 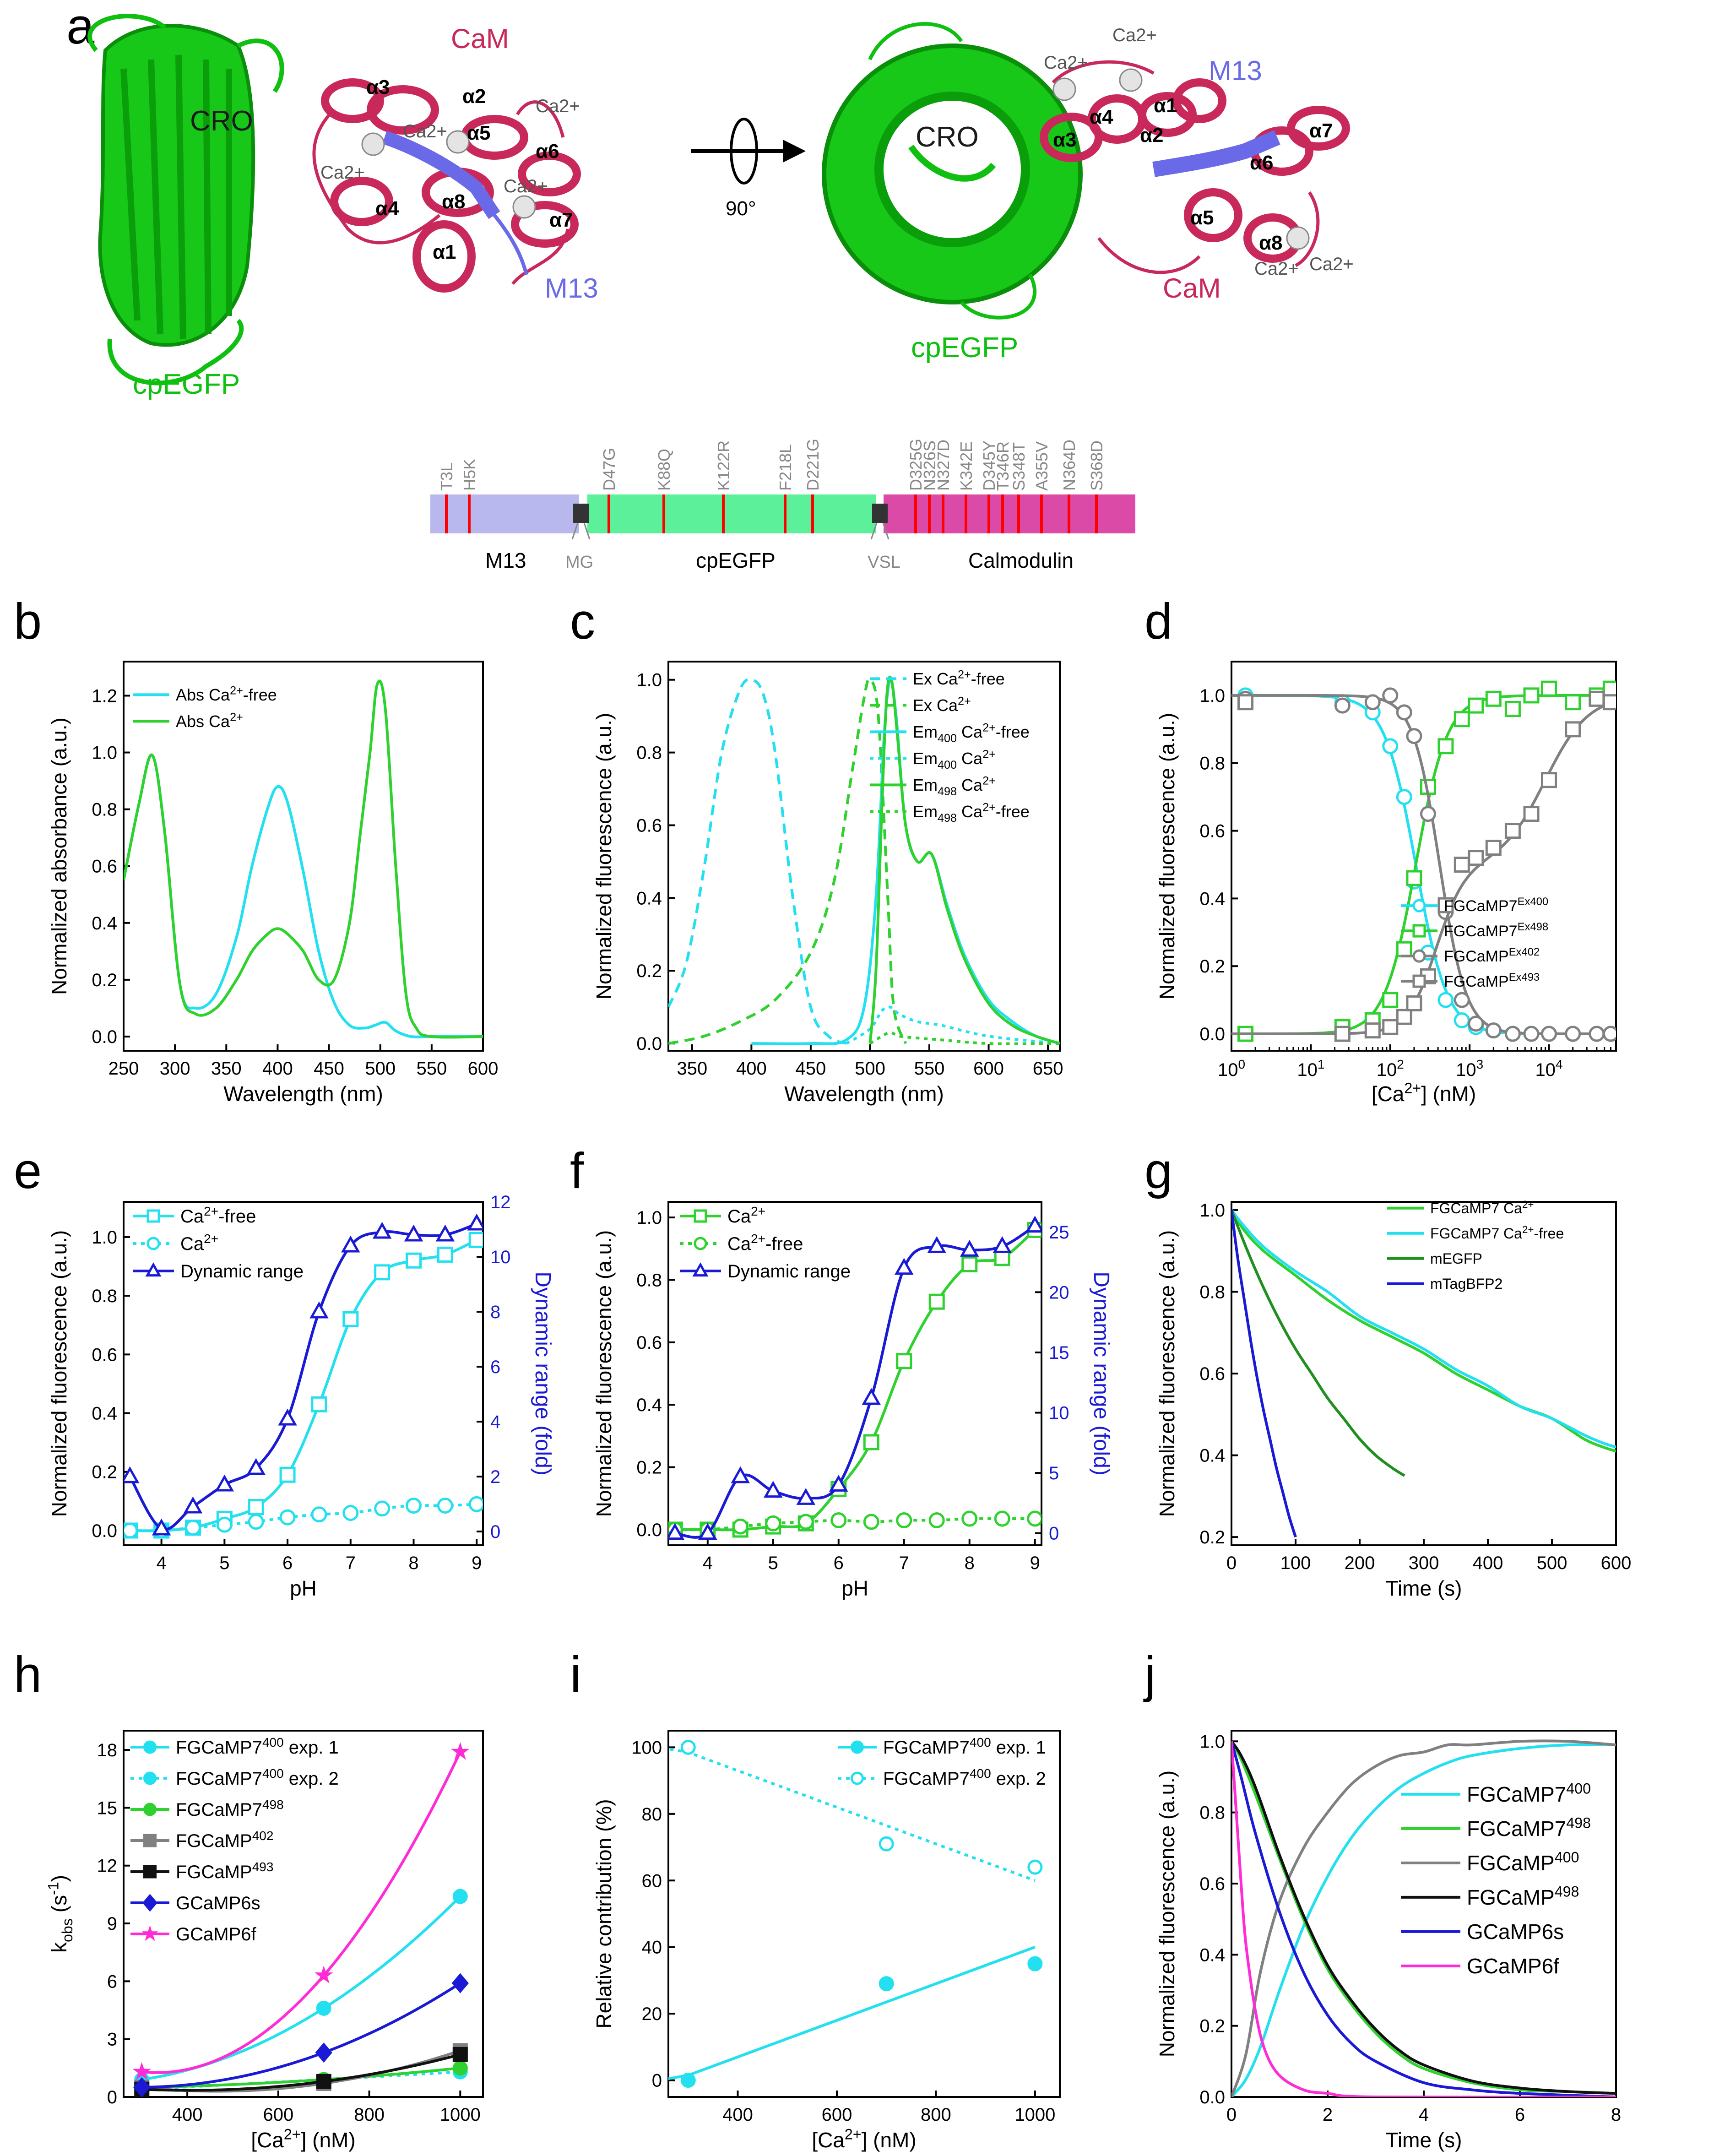 I want to click on calmodulin-right, so click(x=1195, y=167).